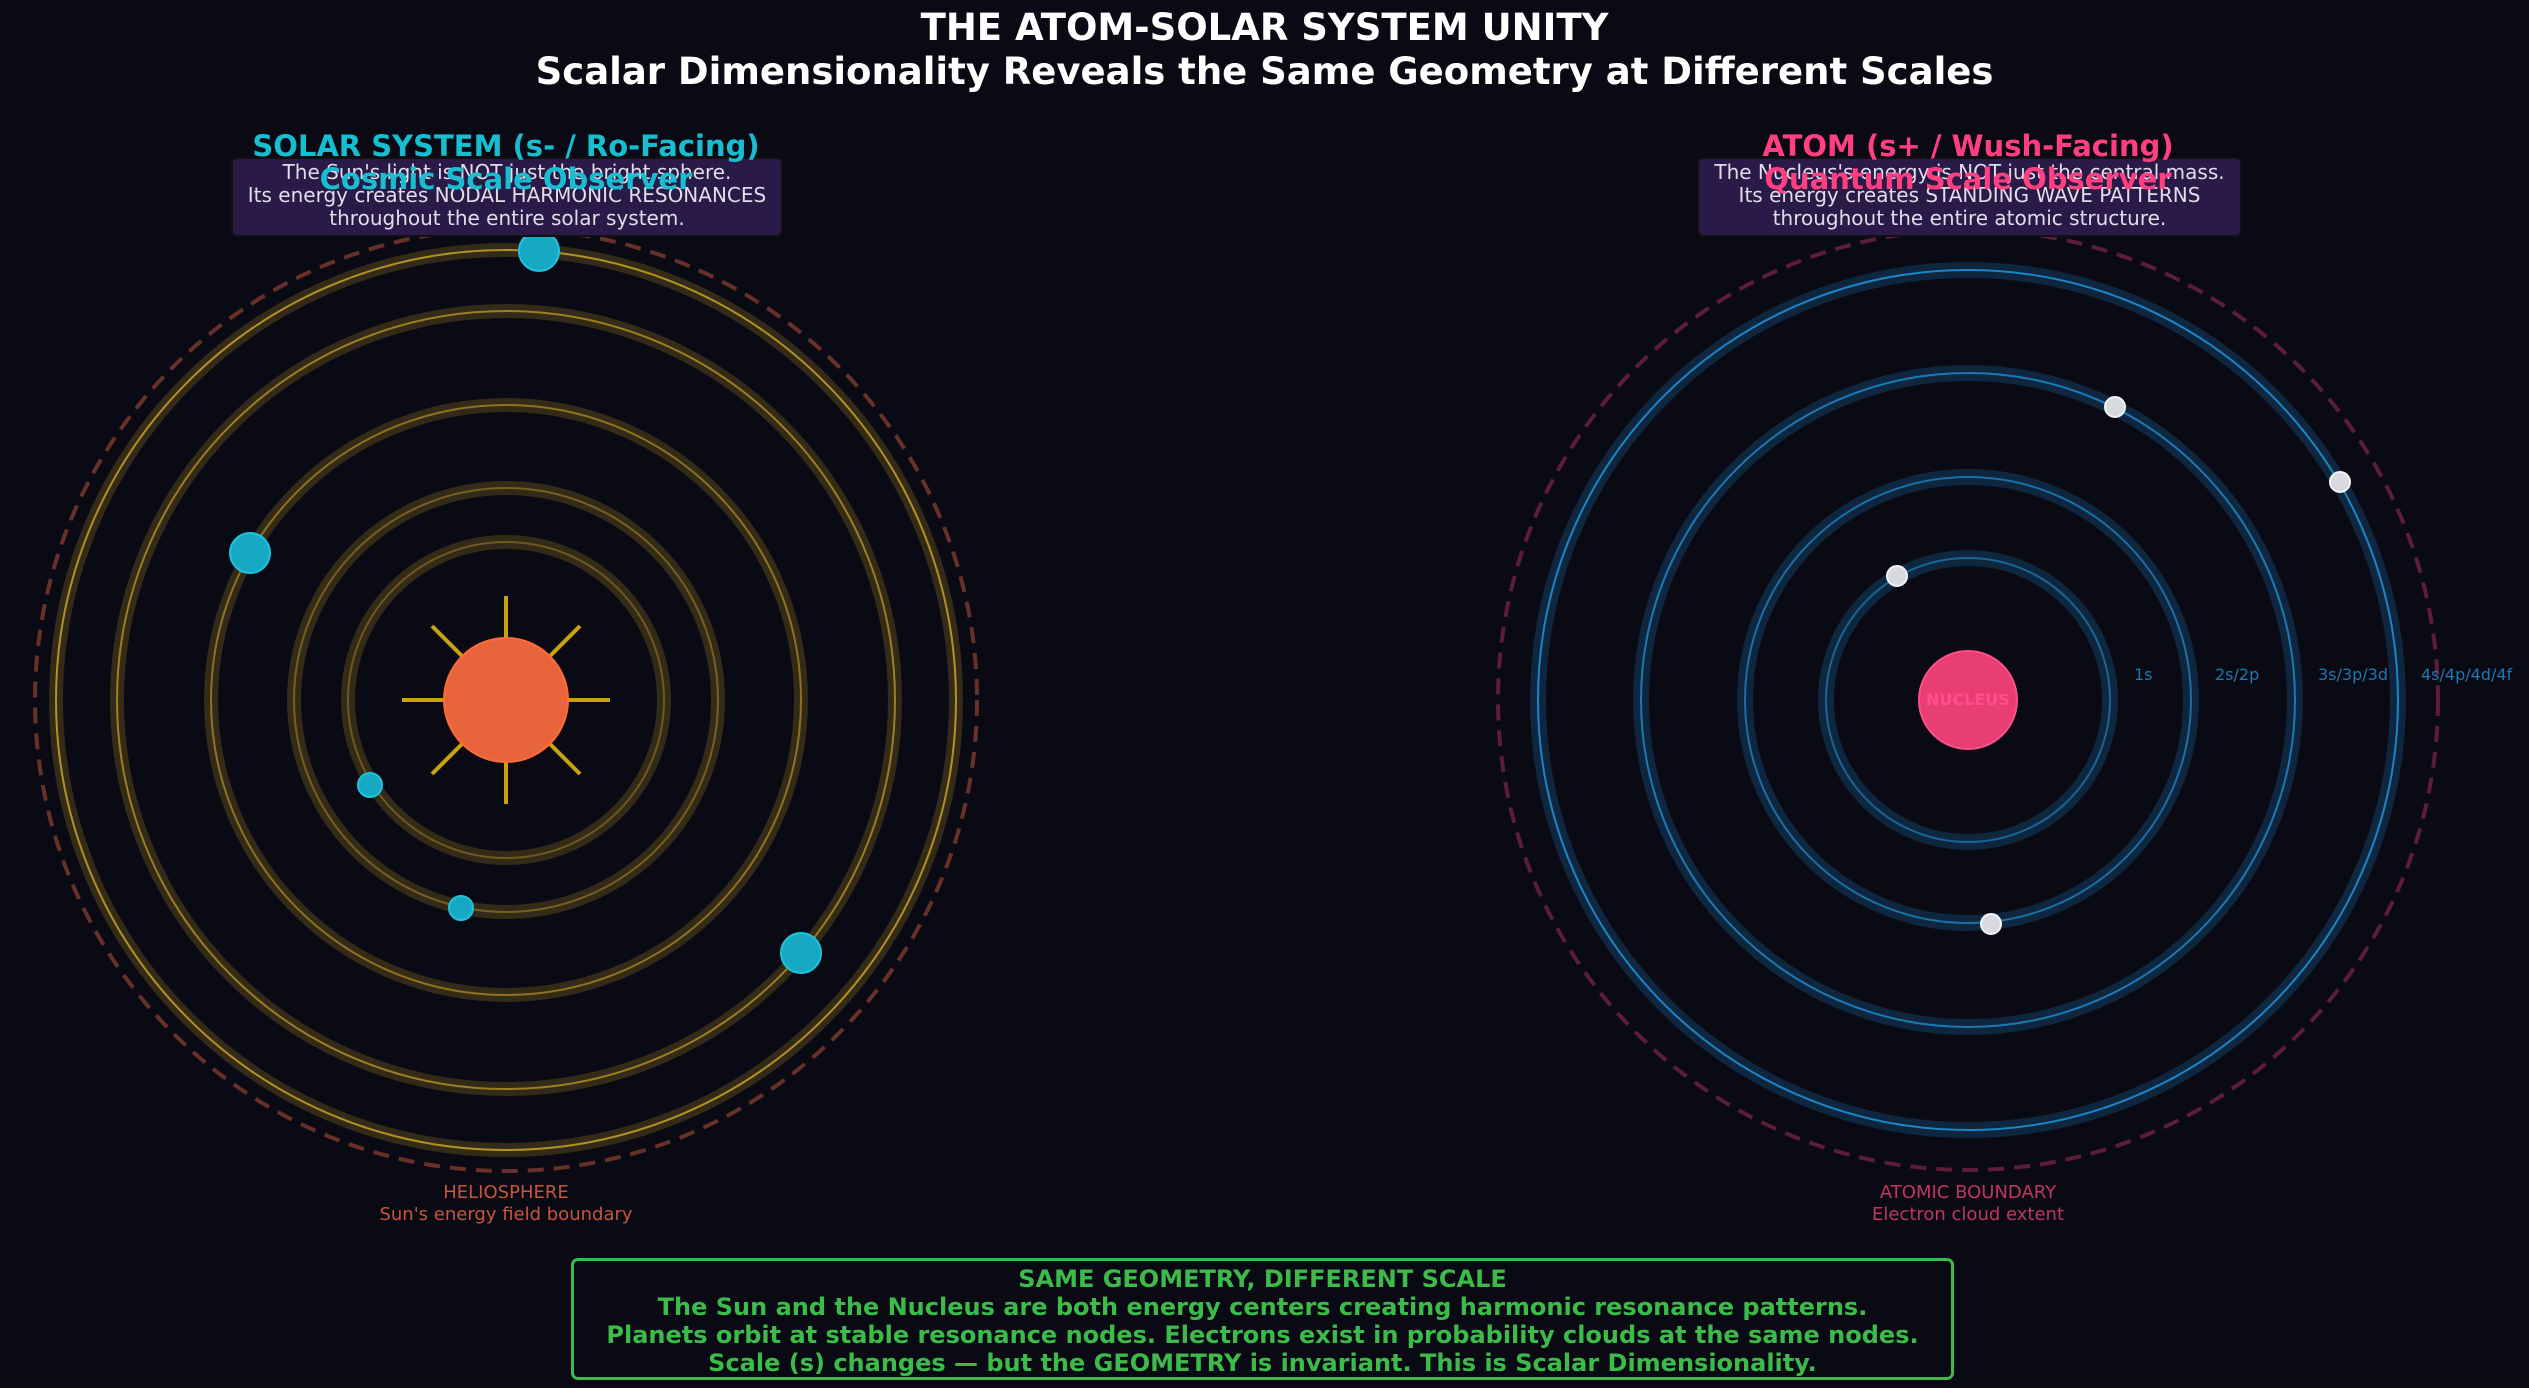 This screenshot has height=1388, width=2529. Describe the element at coordinates (2118, 665) in the screenshot. I see `electrons` at that location.